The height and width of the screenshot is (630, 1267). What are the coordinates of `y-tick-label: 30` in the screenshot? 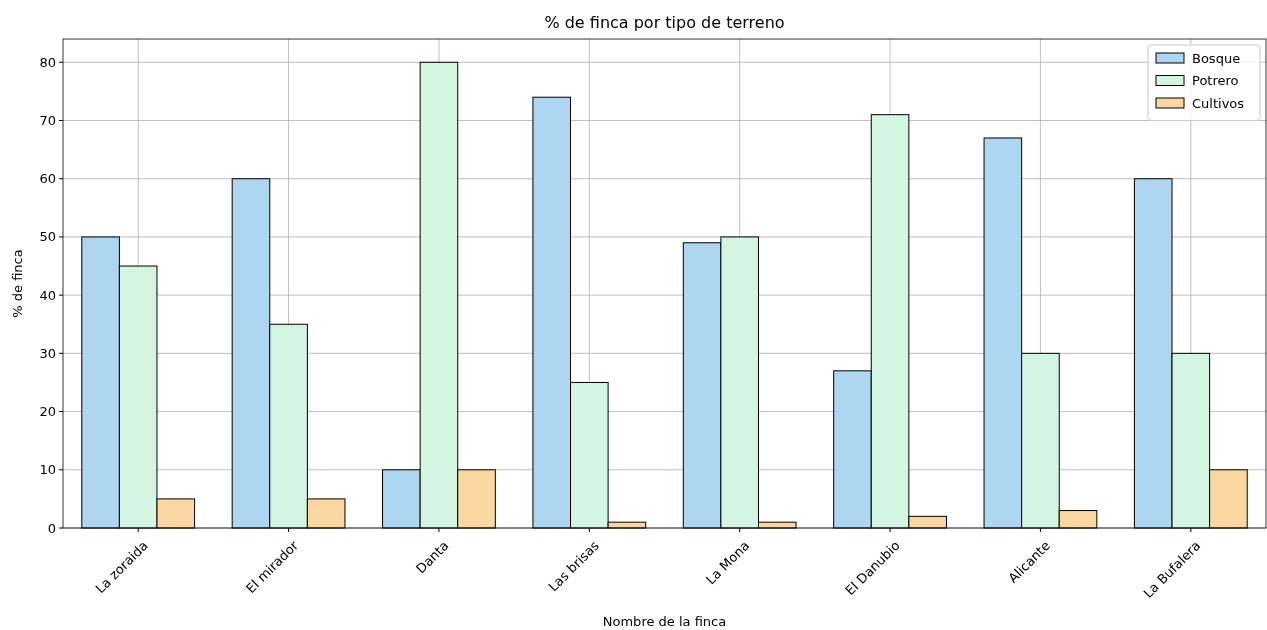 It's located at (47, 353).